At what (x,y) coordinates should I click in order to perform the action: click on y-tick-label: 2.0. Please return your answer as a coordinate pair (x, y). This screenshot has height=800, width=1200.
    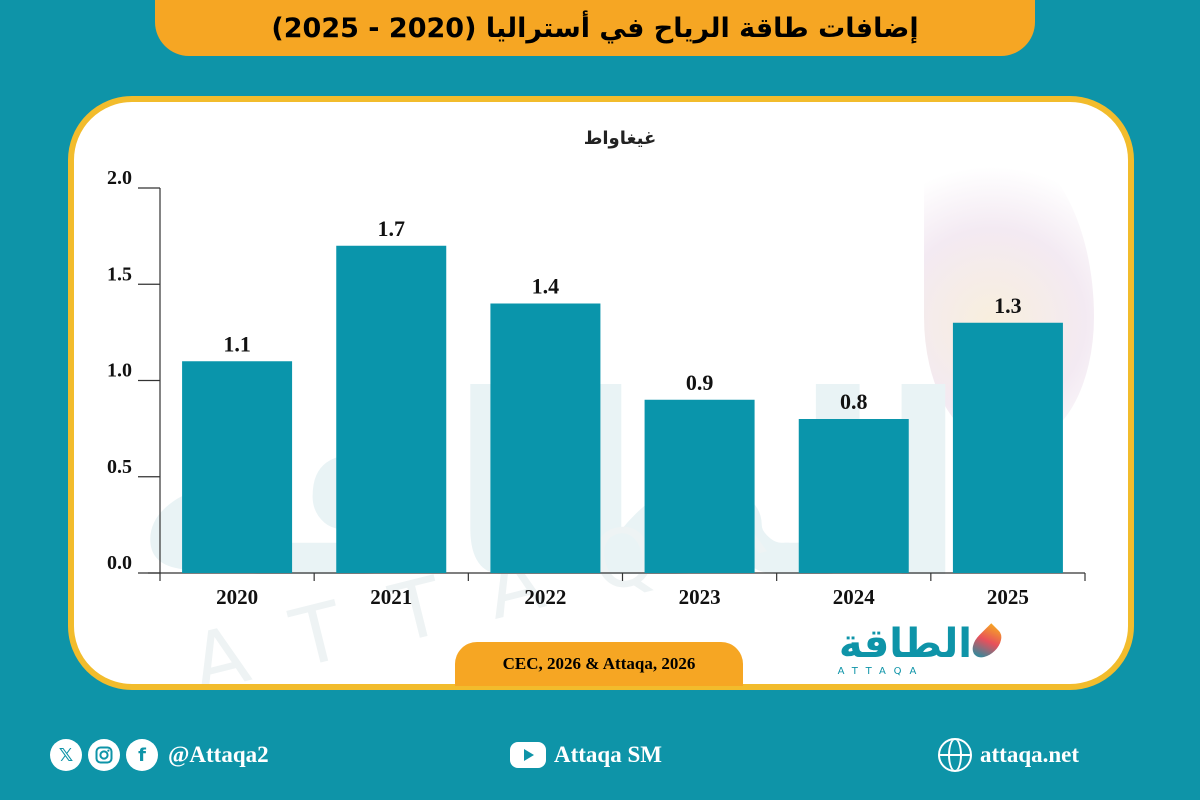
    Looking at the image, I should click on (119, 178).